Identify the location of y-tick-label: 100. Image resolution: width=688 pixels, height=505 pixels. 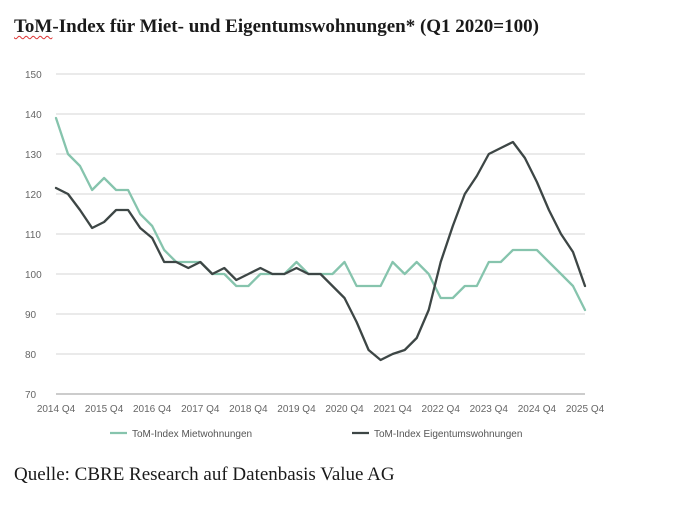
(33, 275).